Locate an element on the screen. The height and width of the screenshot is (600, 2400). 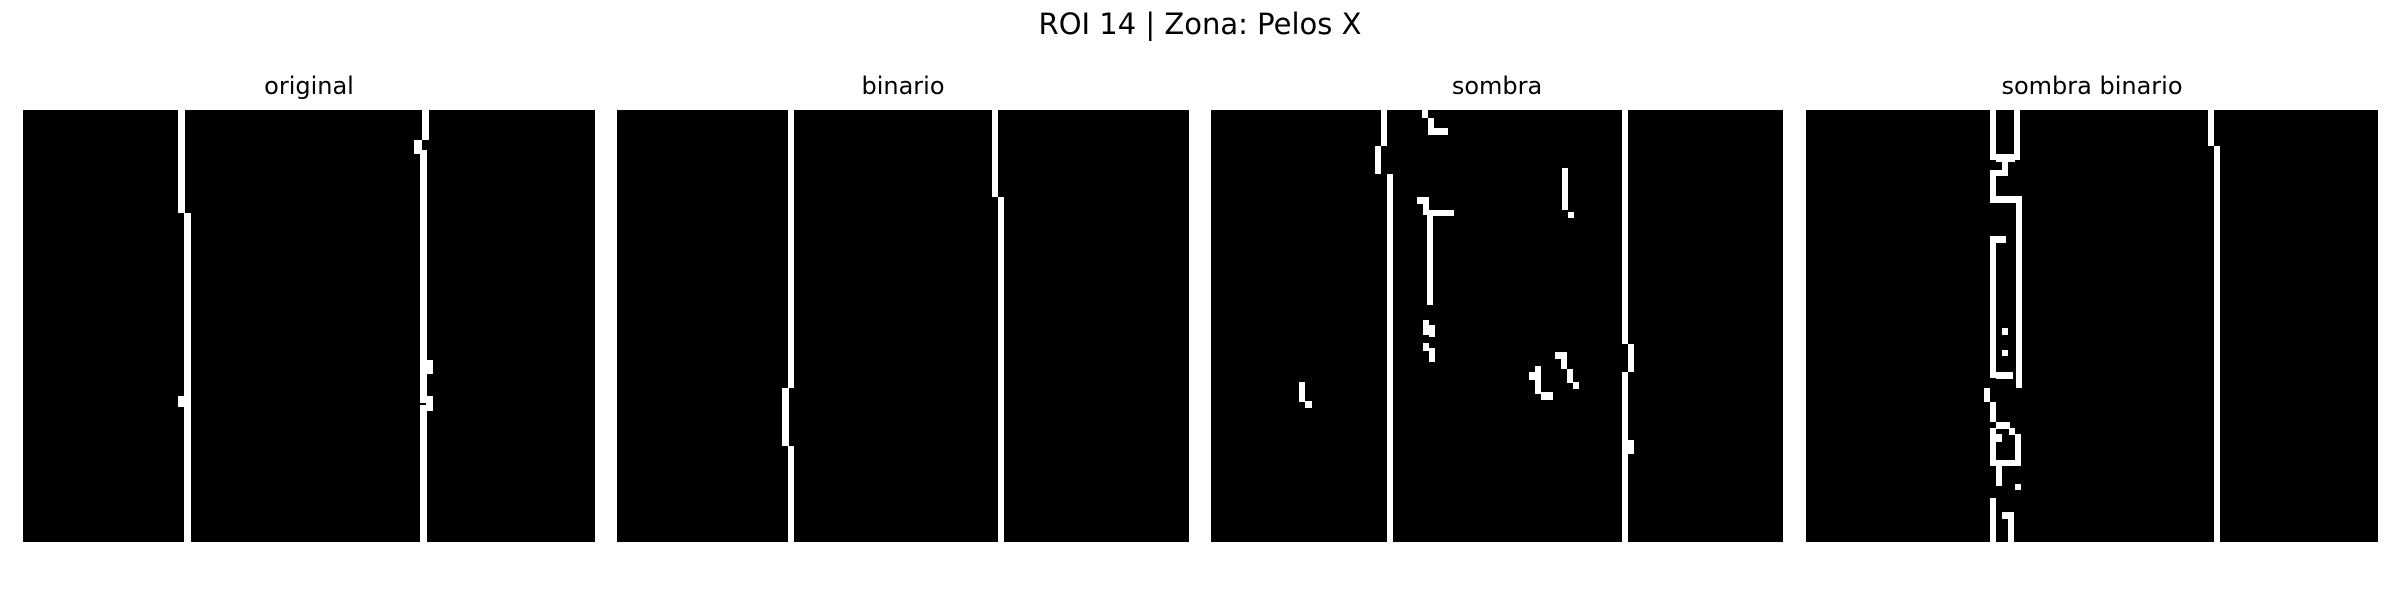
panel-title-binario: binario is located at coordinates (903, 86).